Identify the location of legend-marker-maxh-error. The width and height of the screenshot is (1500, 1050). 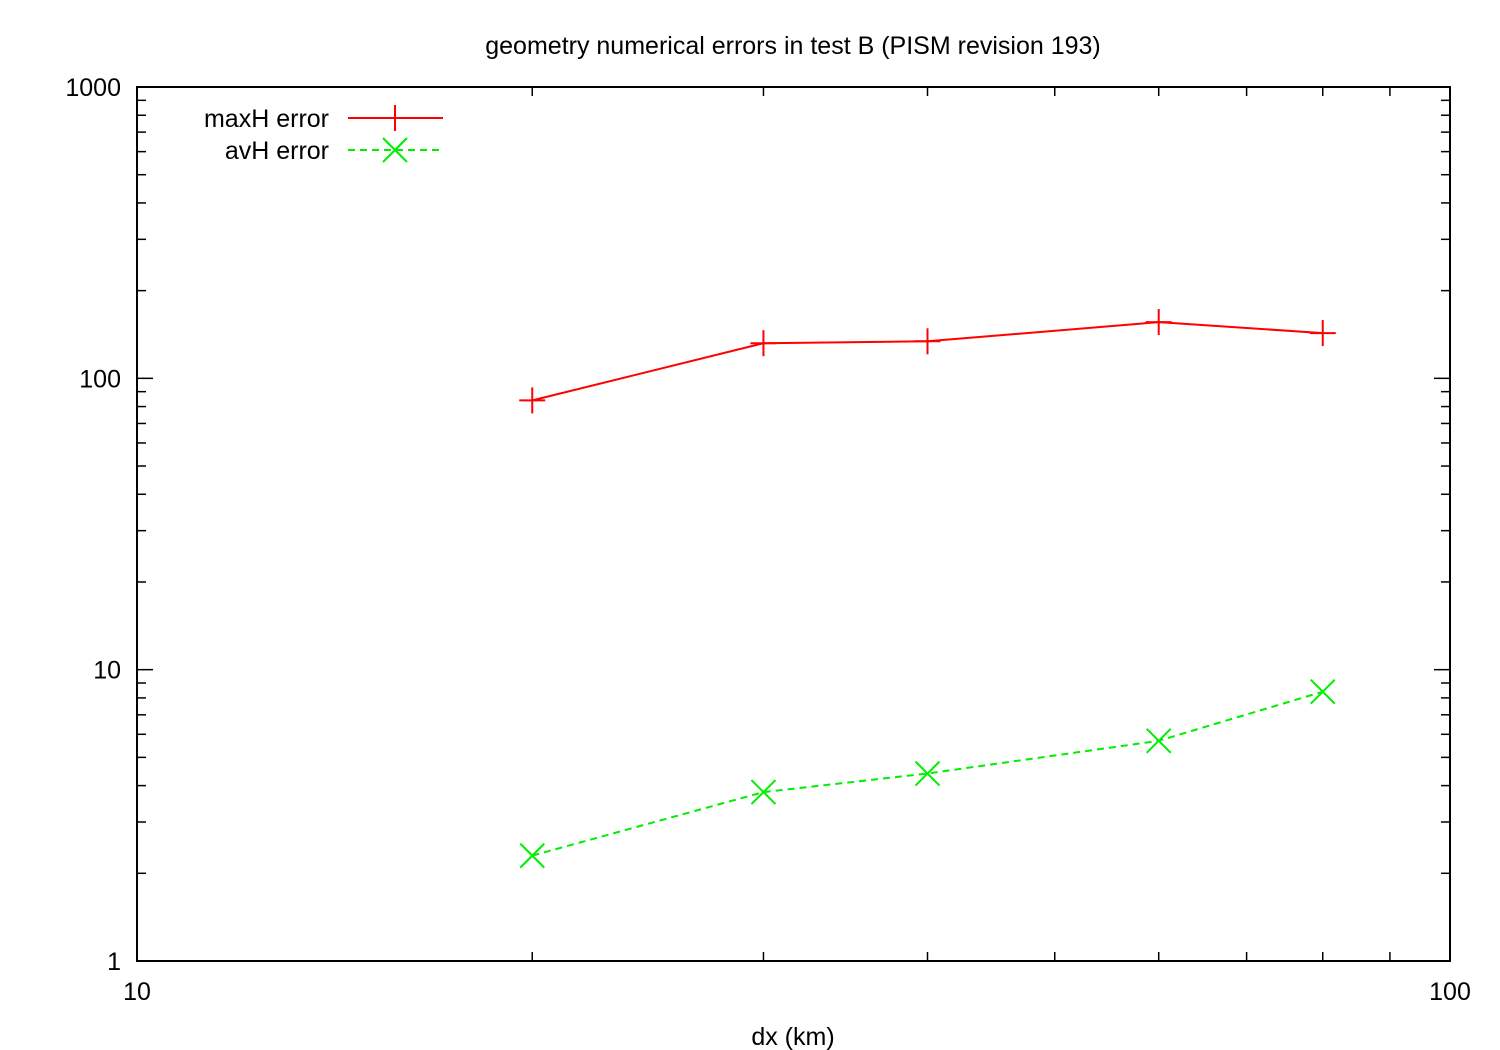
(395, 118).